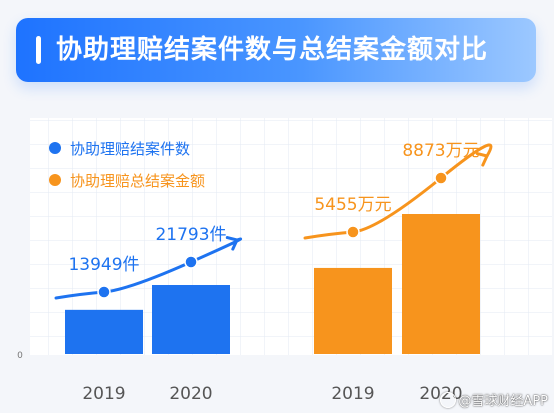 The image size is (554, 413). I want to click on y-axis-zero-label: 0, so click(20, 356).